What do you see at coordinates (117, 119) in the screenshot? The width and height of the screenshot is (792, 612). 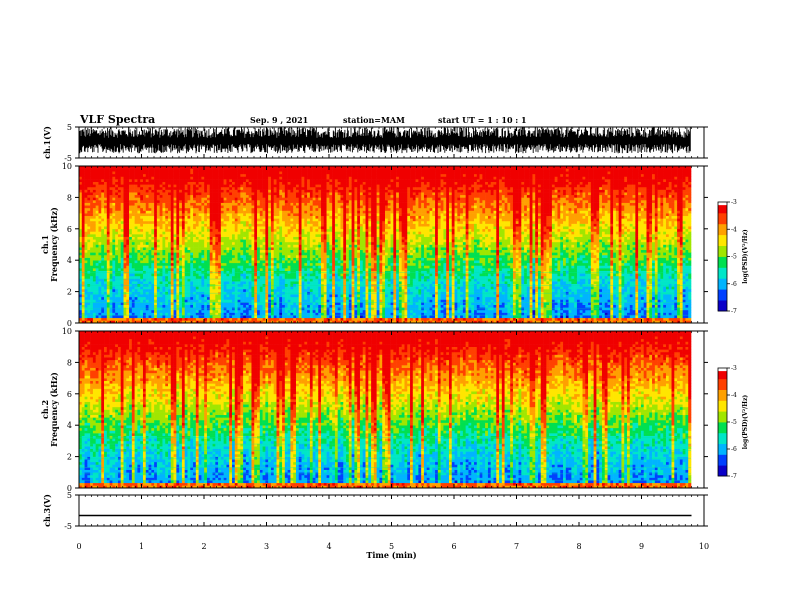 I see `figure-title: VLF Spectra` at bounding box center [117, 119].